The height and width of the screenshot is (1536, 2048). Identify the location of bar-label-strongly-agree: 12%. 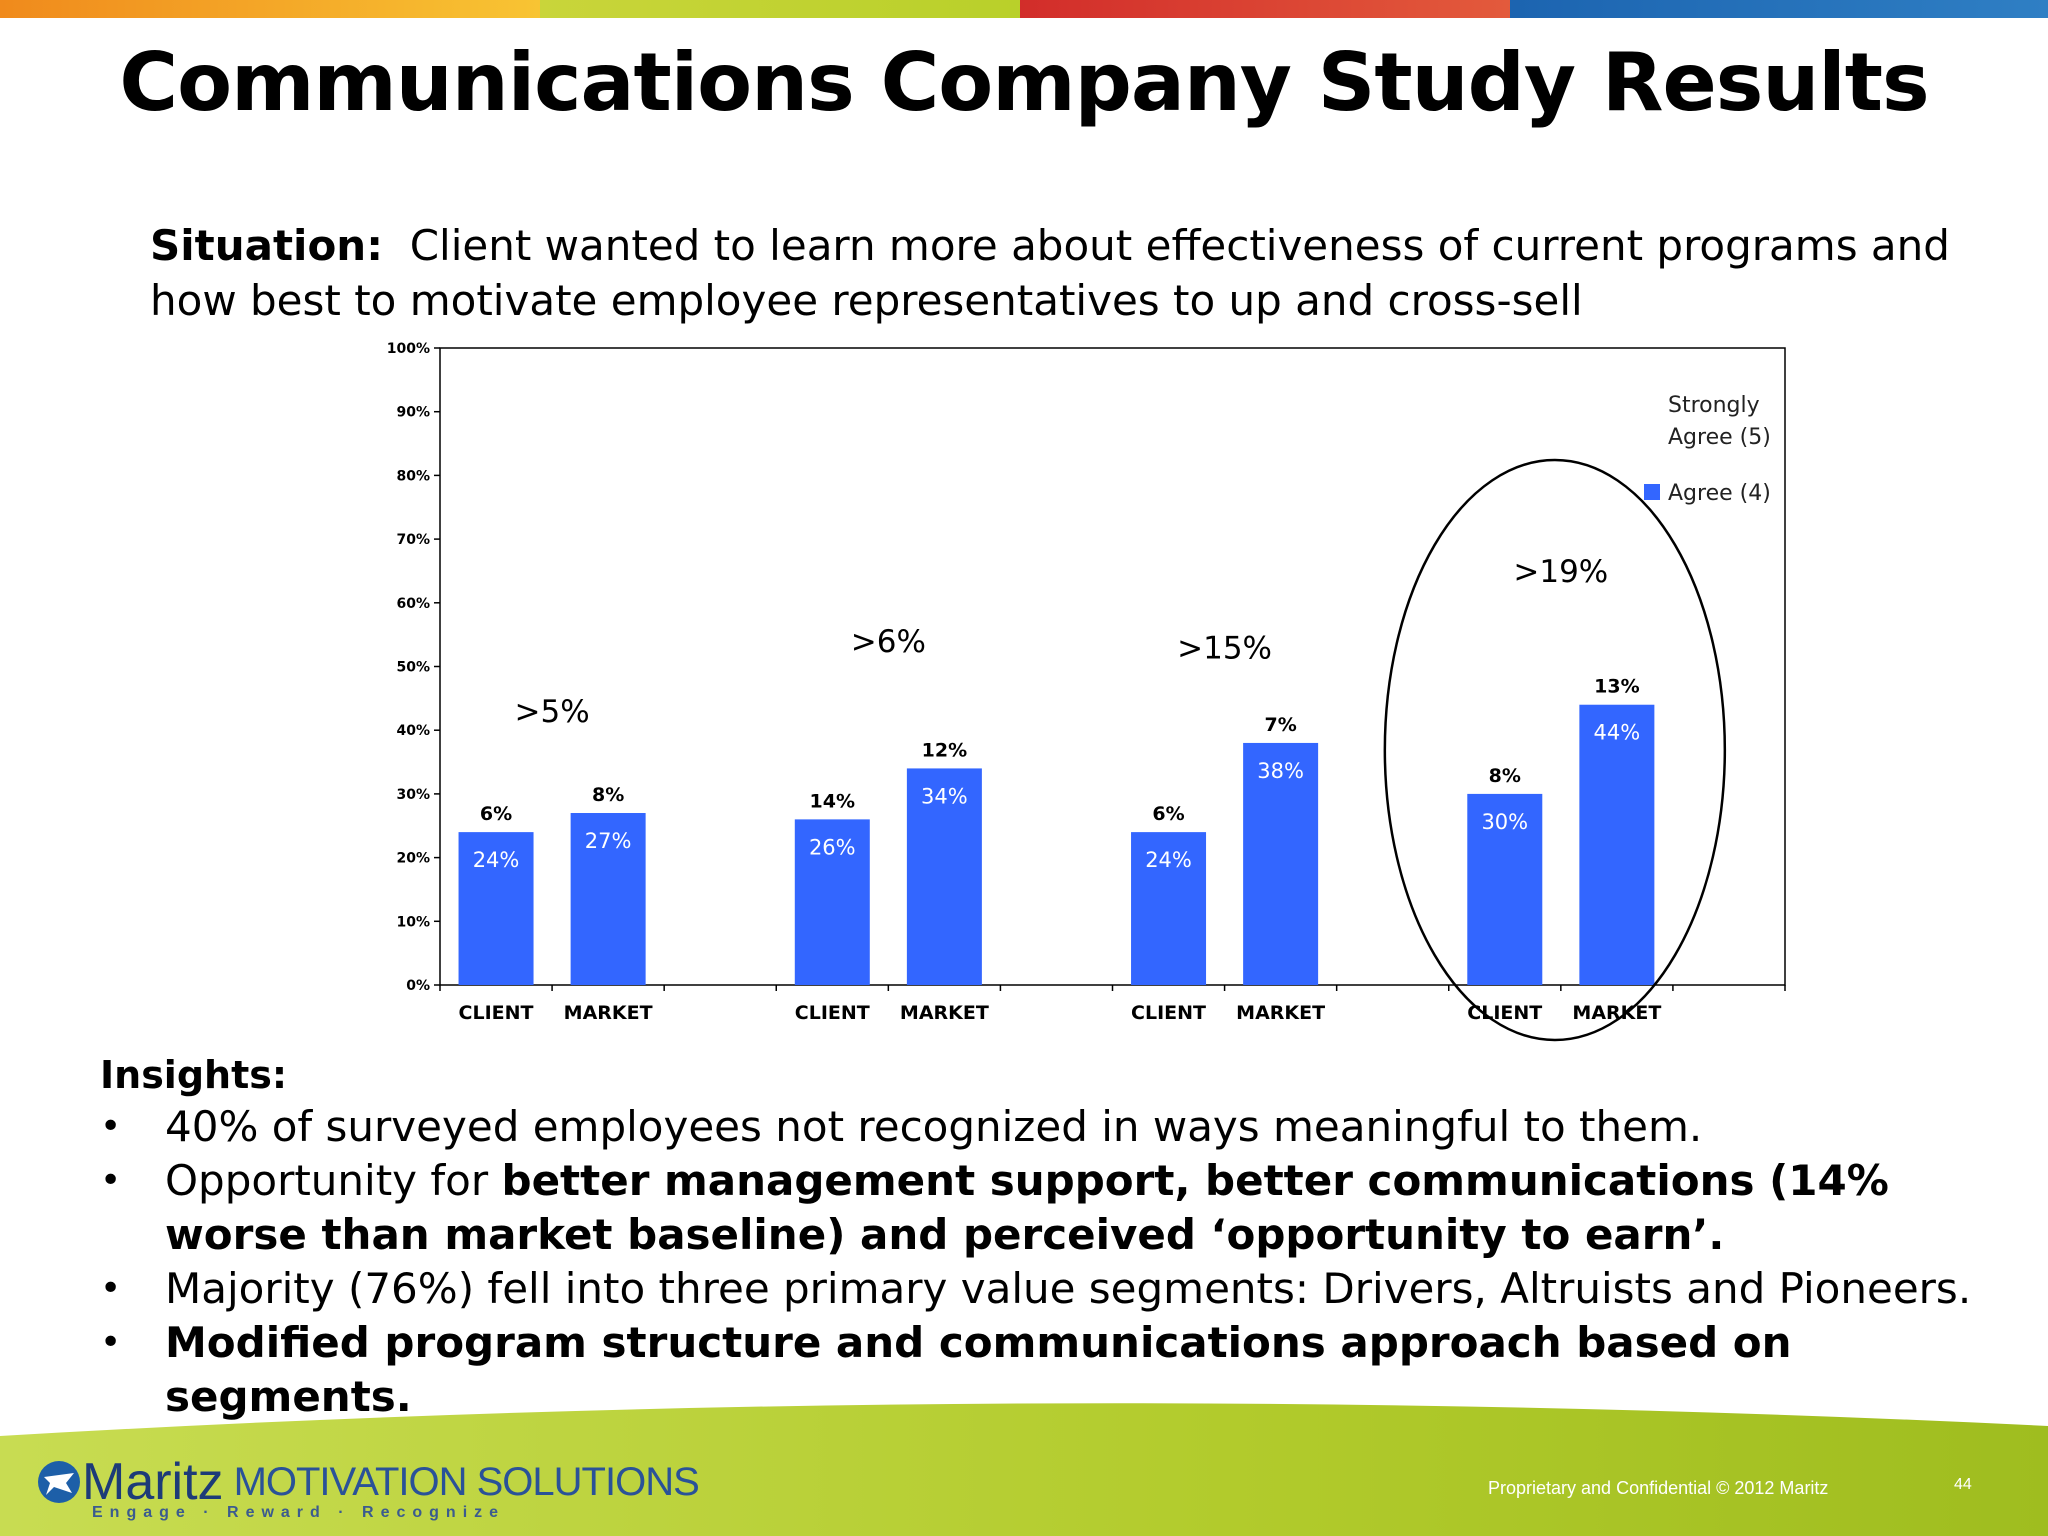
(944, 750).